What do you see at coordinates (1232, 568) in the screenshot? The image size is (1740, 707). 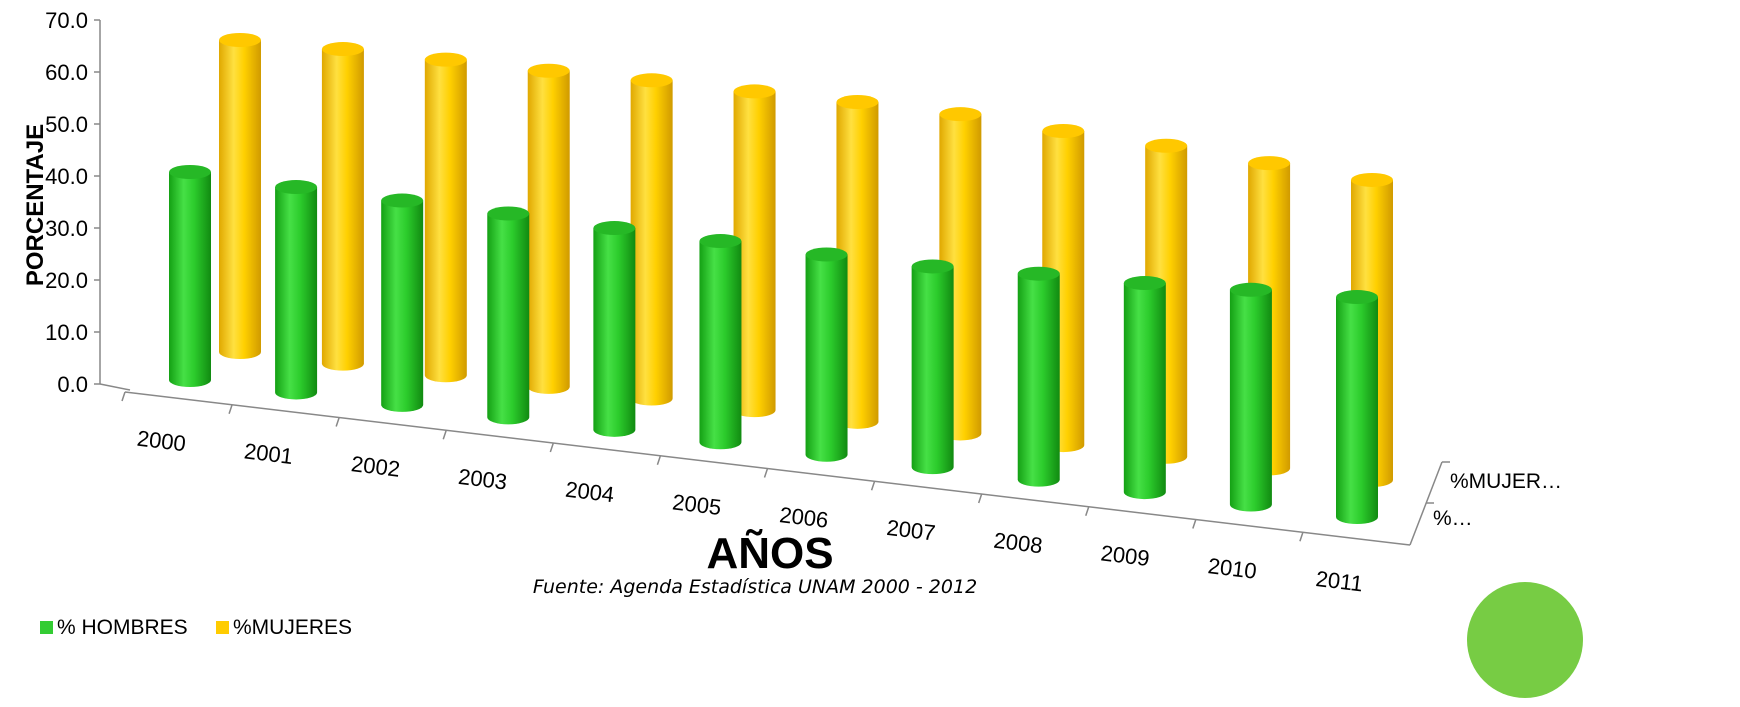 I see `x-tick-label: 2010` at bounding box center [1232, 568].